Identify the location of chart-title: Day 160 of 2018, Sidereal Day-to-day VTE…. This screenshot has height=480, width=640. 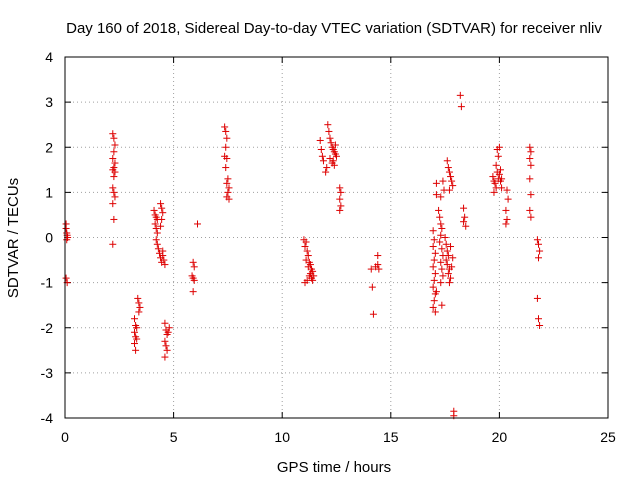
(334, 28).